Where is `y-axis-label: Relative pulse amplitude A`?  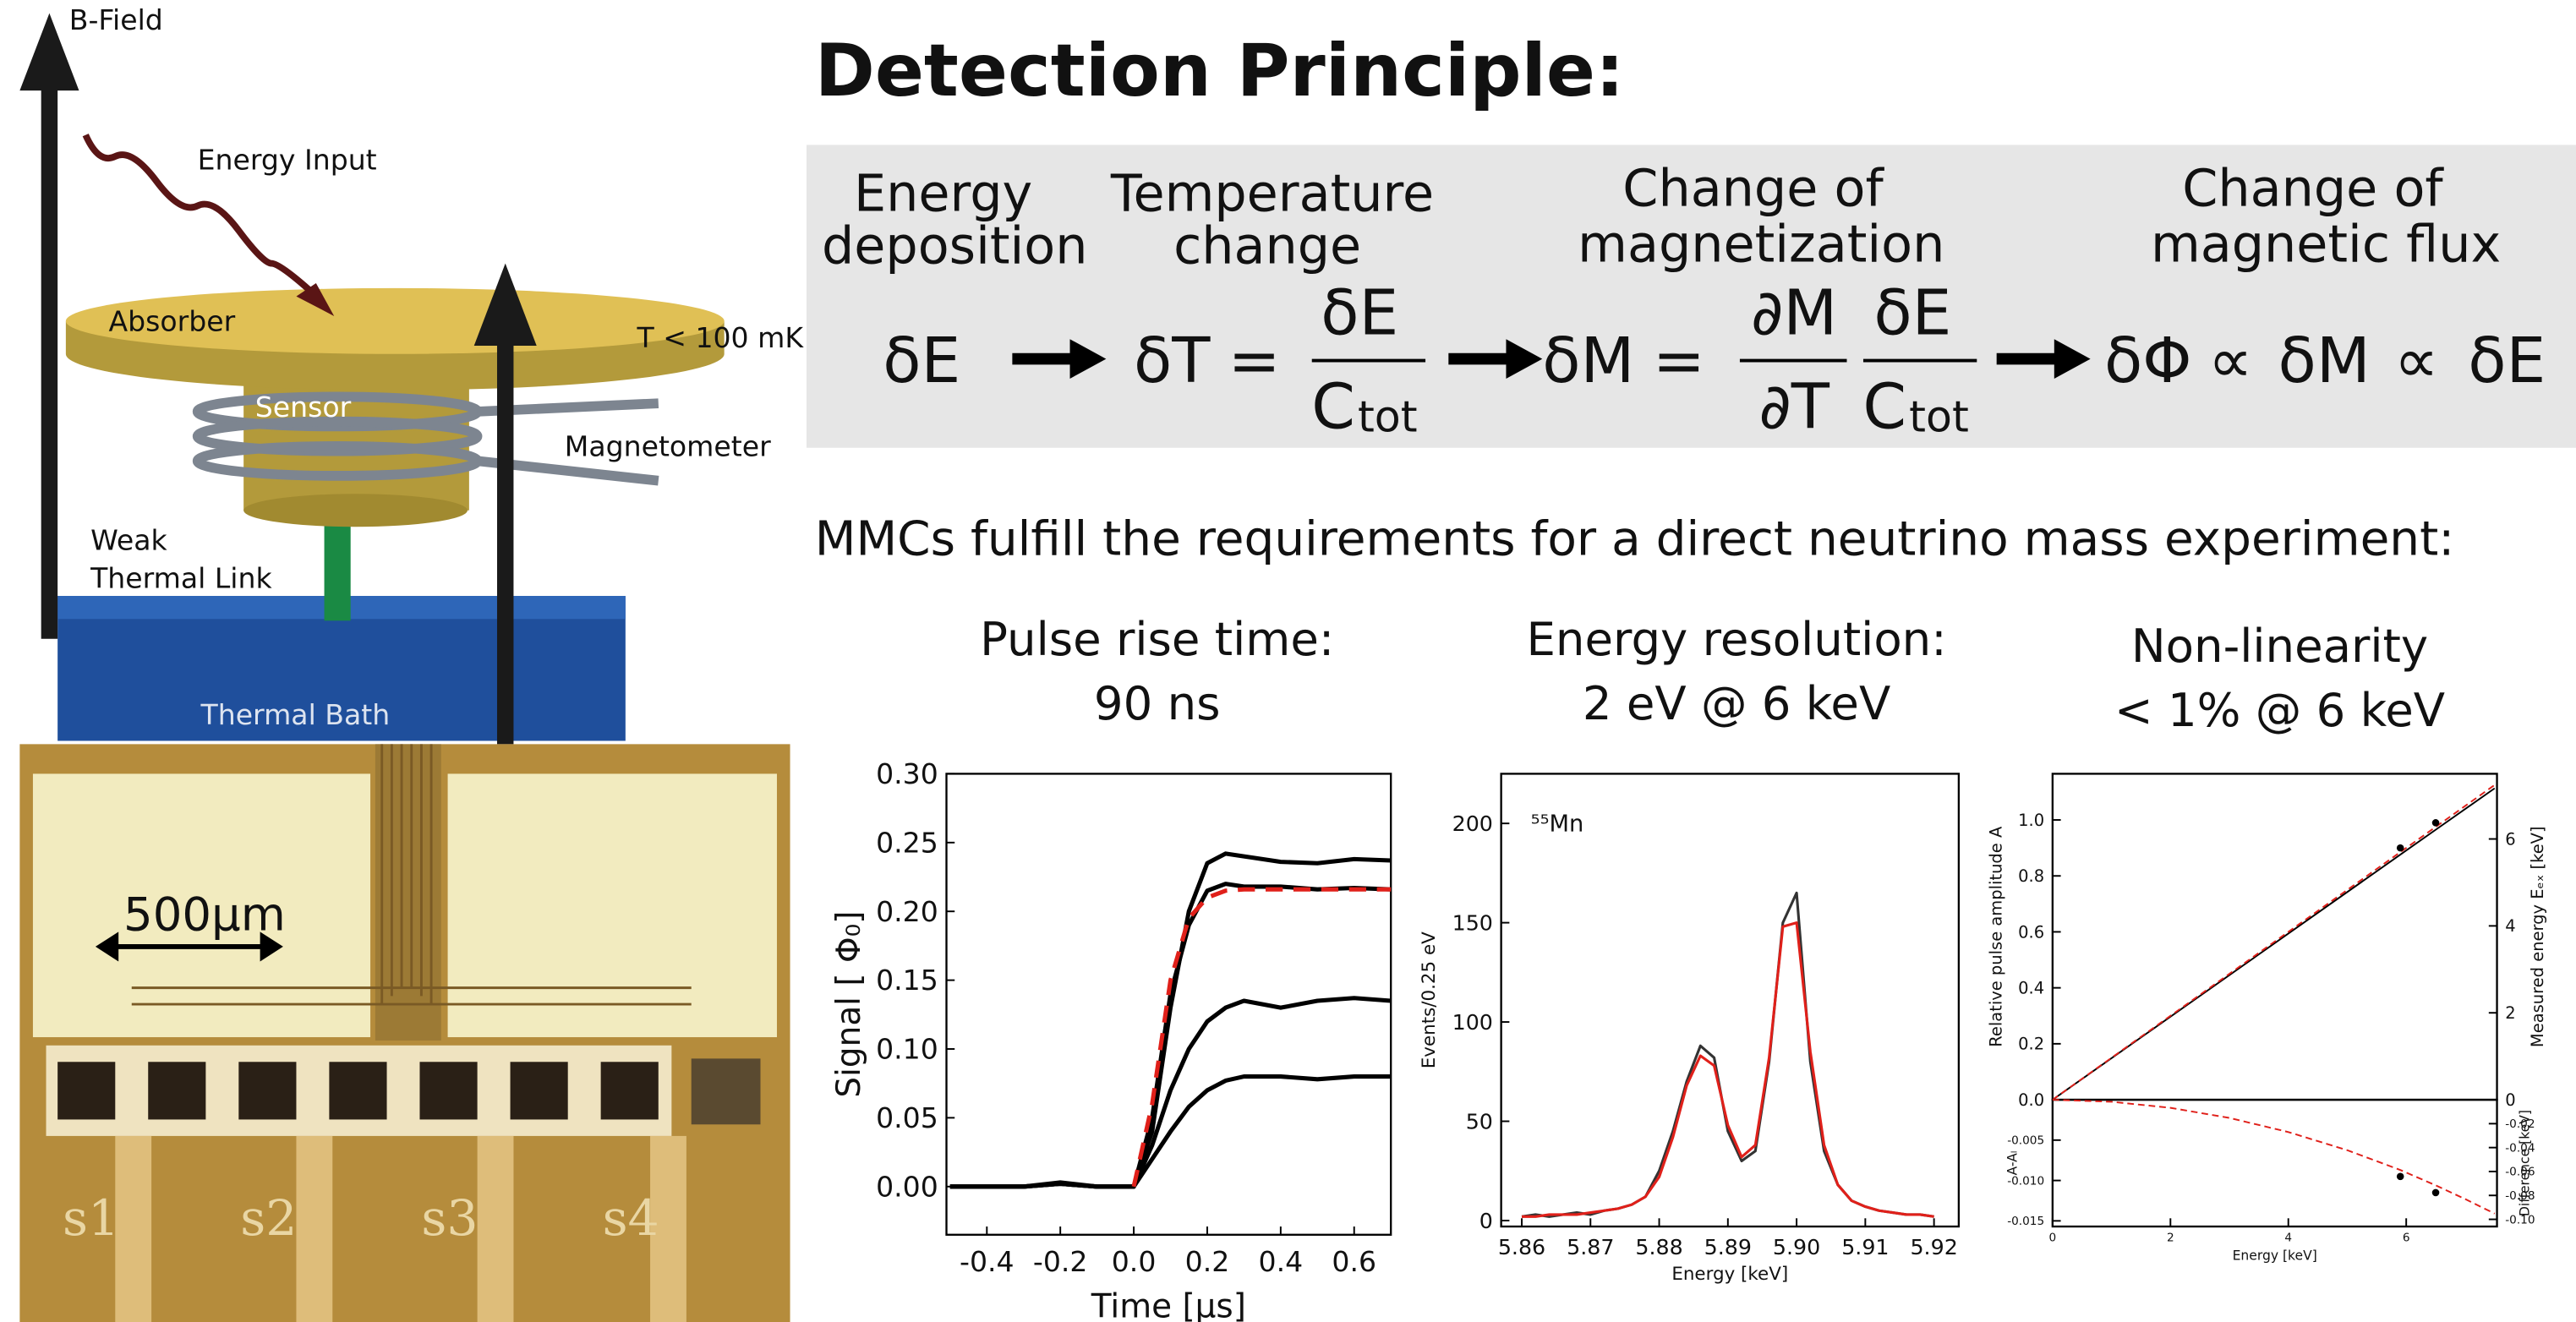 y-axis-label: Relative pulse amplitude A is located at coordinates (1996, 936).